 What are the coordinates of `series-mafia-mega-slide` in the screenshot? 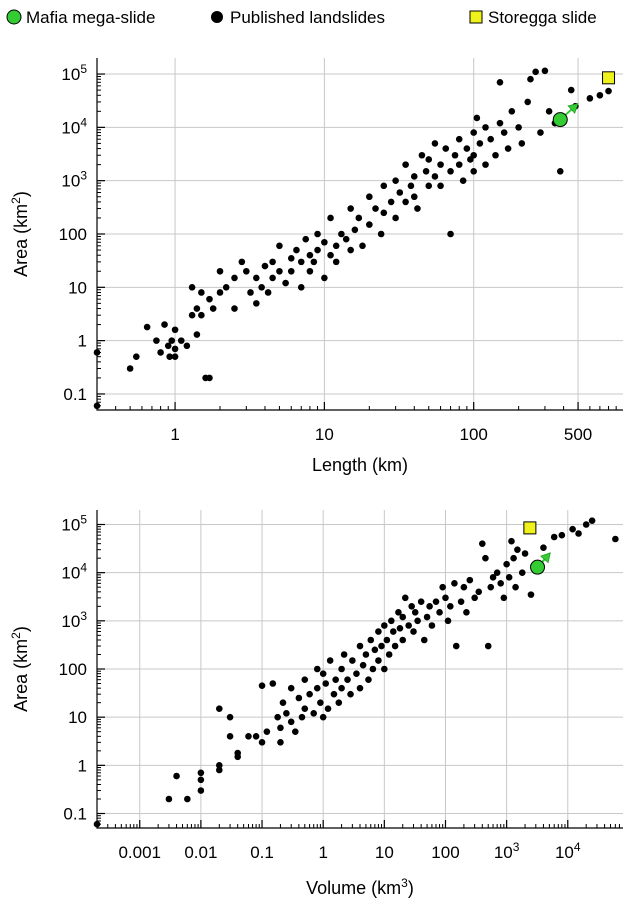 It's located at (565, 115).